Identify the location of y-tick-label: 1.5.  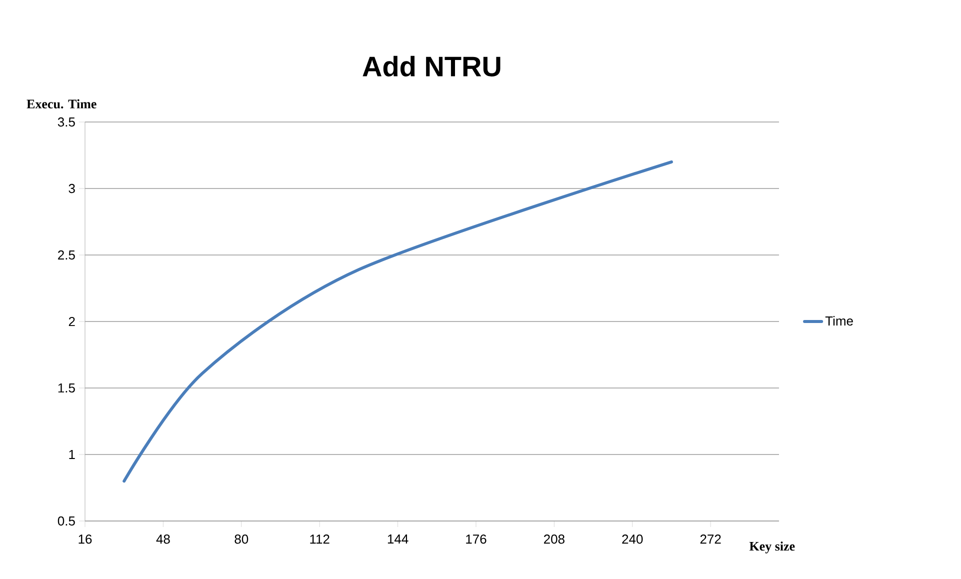
(66, 388).